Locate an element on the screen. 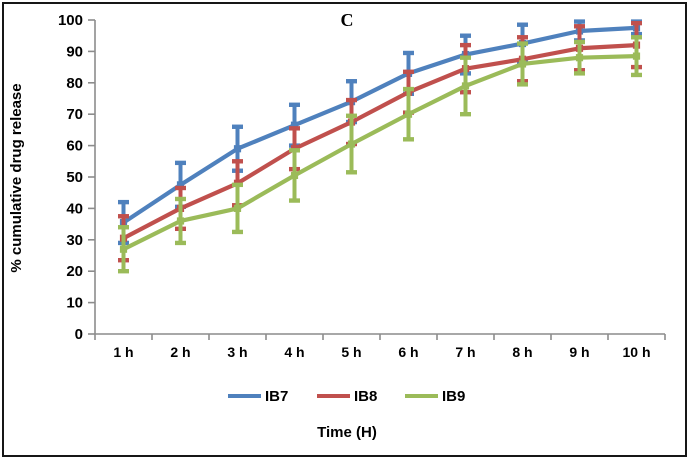  x-axis-tick-label: 6 h is located at coordinates (408, 352).